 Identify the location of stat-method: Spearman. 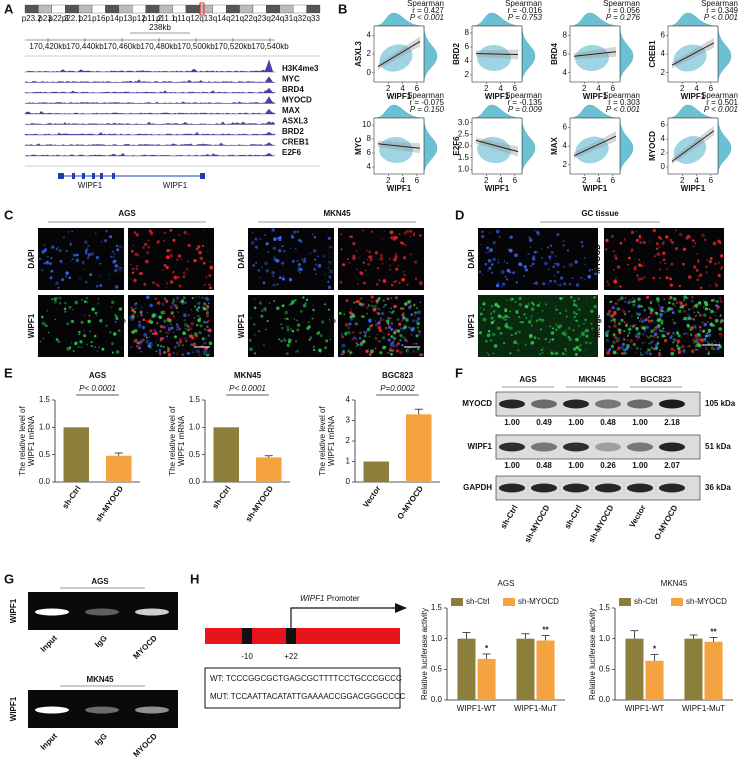
(621, 95).